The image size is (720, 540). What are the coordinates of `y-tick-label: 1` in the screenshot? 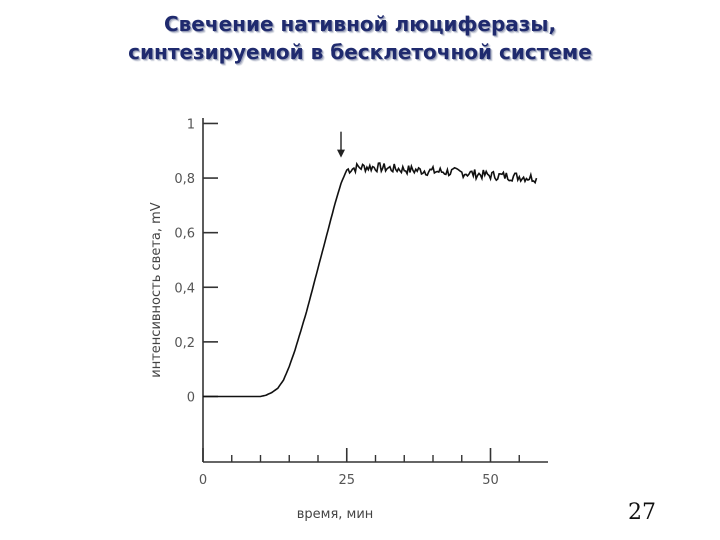 It's located at (191, 124).